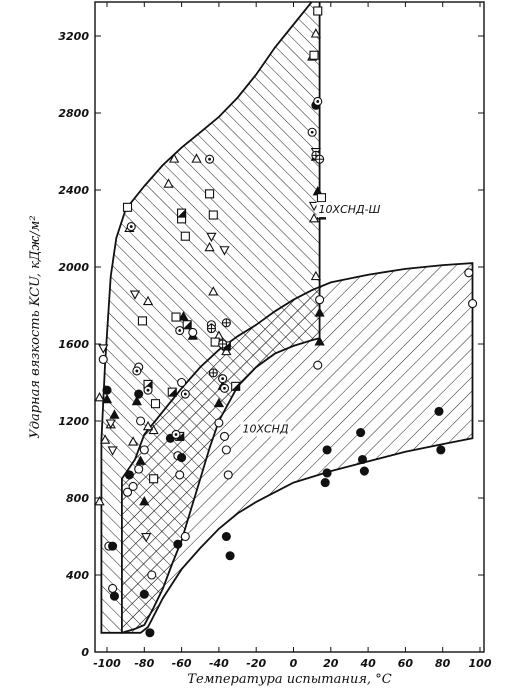 This screenshot has height=688, width=523. Describe the element at coordinates (265, 429) in the screenshot. I see `region-annotation: 10ХСНД` at that location.